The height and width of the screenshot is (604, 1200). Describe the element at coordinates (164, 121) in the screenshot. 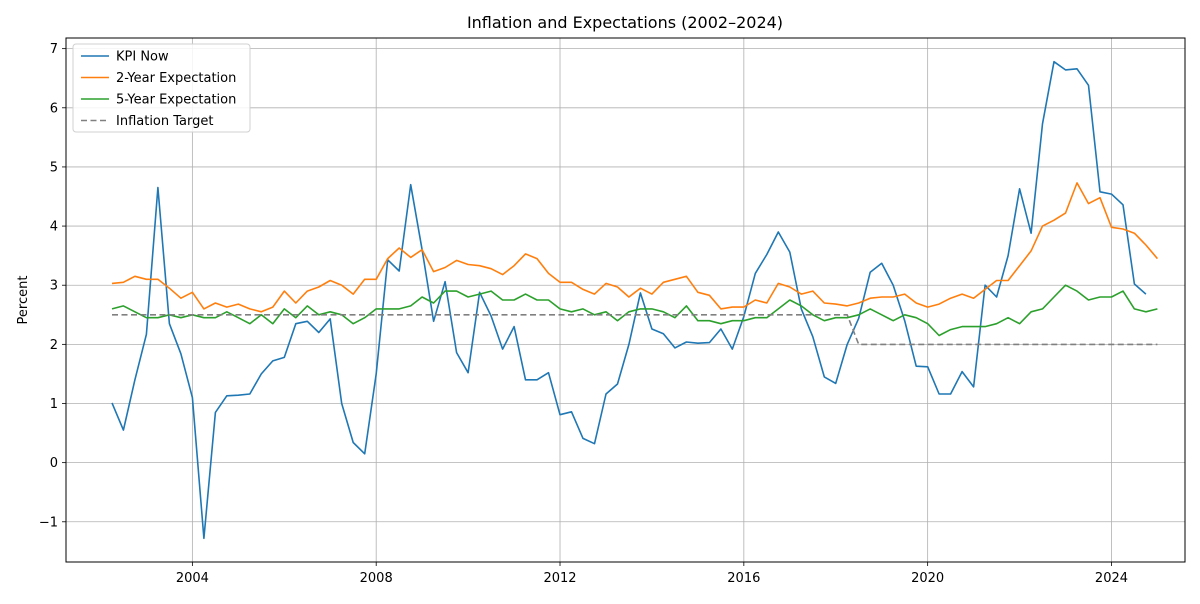

I see `legend-label: Inflation Target` at that location.